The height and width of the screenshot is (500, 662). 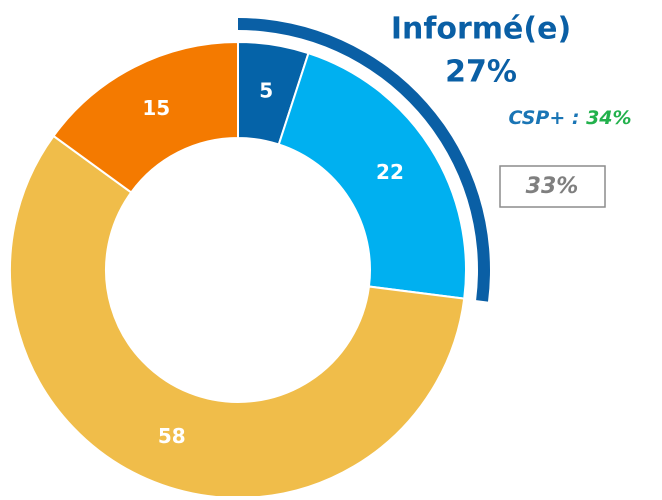 What do you see at coordinates (608, 118) in the screenshot?
I see `subgroup-value: 34%` at bounding box center [608, 118].